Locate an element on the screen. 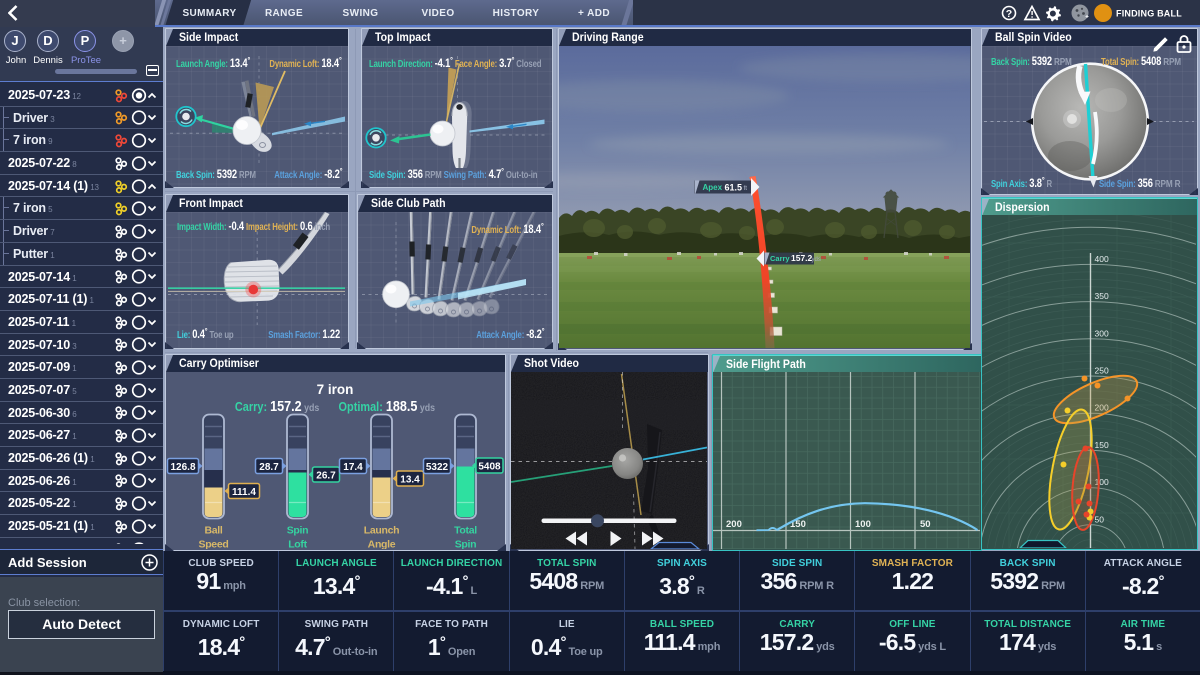 The image size is (1200, 675). svg-text: ft is located at coordinates (746, 188).